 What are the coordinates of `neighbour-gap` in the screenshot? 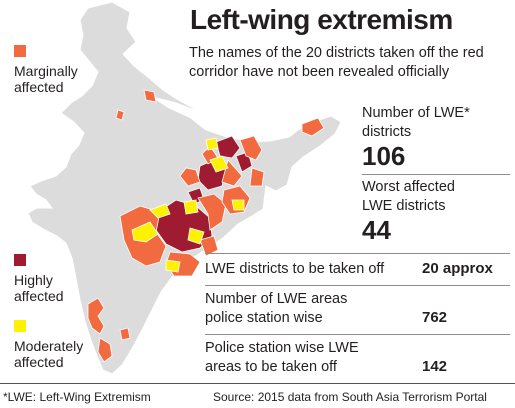 It's located at (190, 117).